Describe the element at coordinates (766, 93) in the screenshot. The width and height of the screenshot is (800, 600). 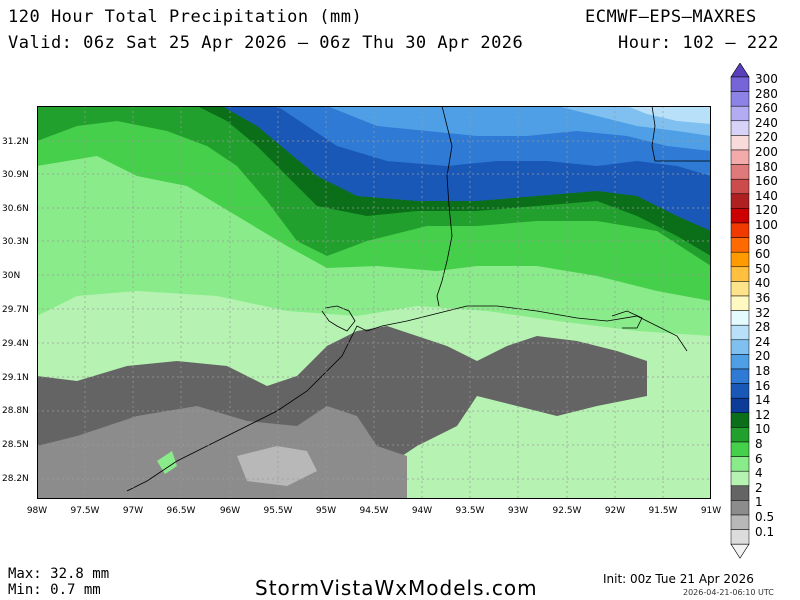
I see `legend-level-label: 280` at that location.